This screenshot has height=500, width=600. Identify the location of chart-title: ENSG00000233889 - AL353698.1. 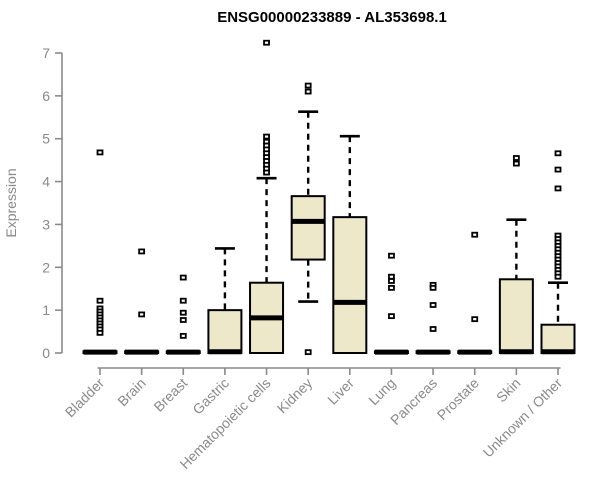
(332, 17).